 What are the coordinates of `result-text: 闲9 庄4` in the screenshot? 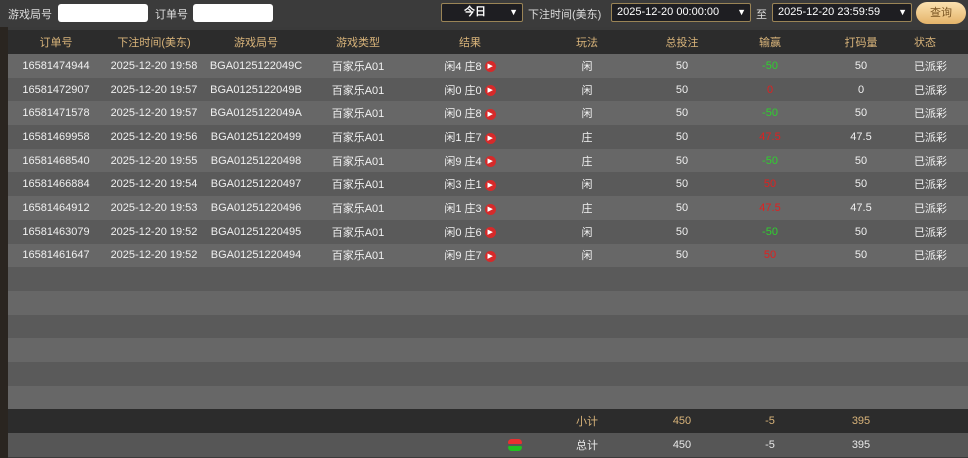 It's located at (463, 161).